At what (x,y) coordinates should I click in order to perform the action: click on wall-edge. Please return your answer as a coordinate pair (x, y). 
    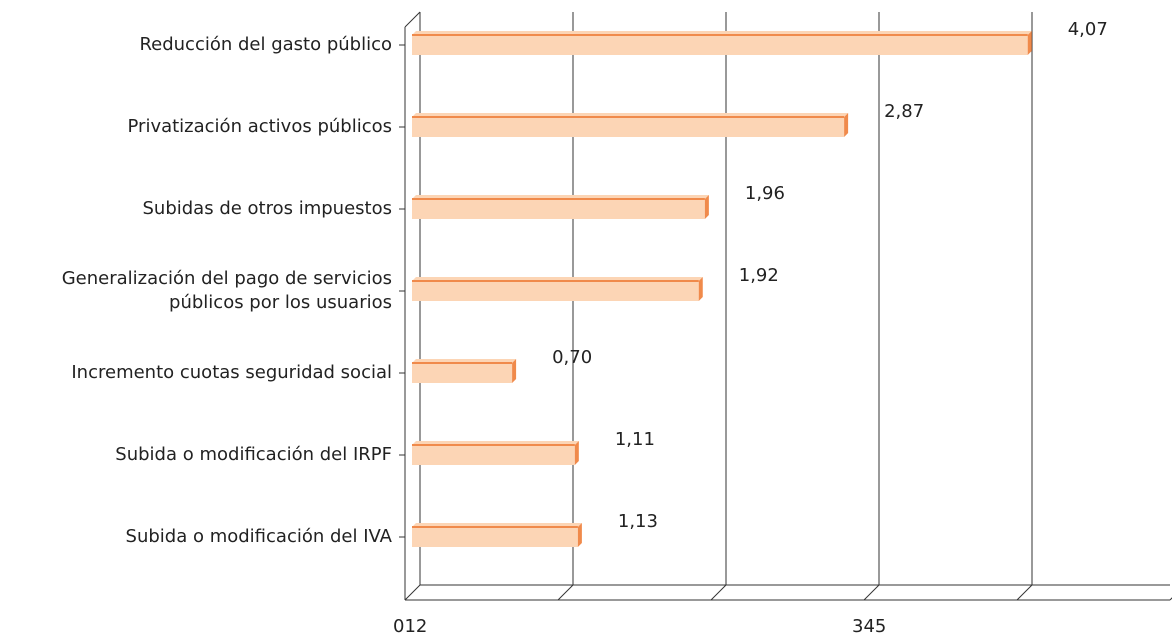
    Looking at the image, I should click on (412, 19).